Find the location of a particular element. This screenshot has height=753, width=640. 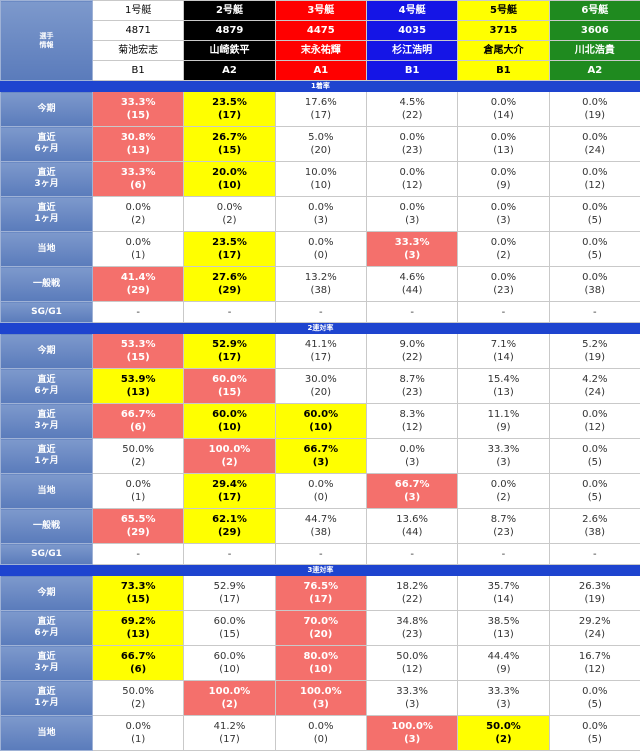

section-header: 1着率 is located at coordinates (320, 86).